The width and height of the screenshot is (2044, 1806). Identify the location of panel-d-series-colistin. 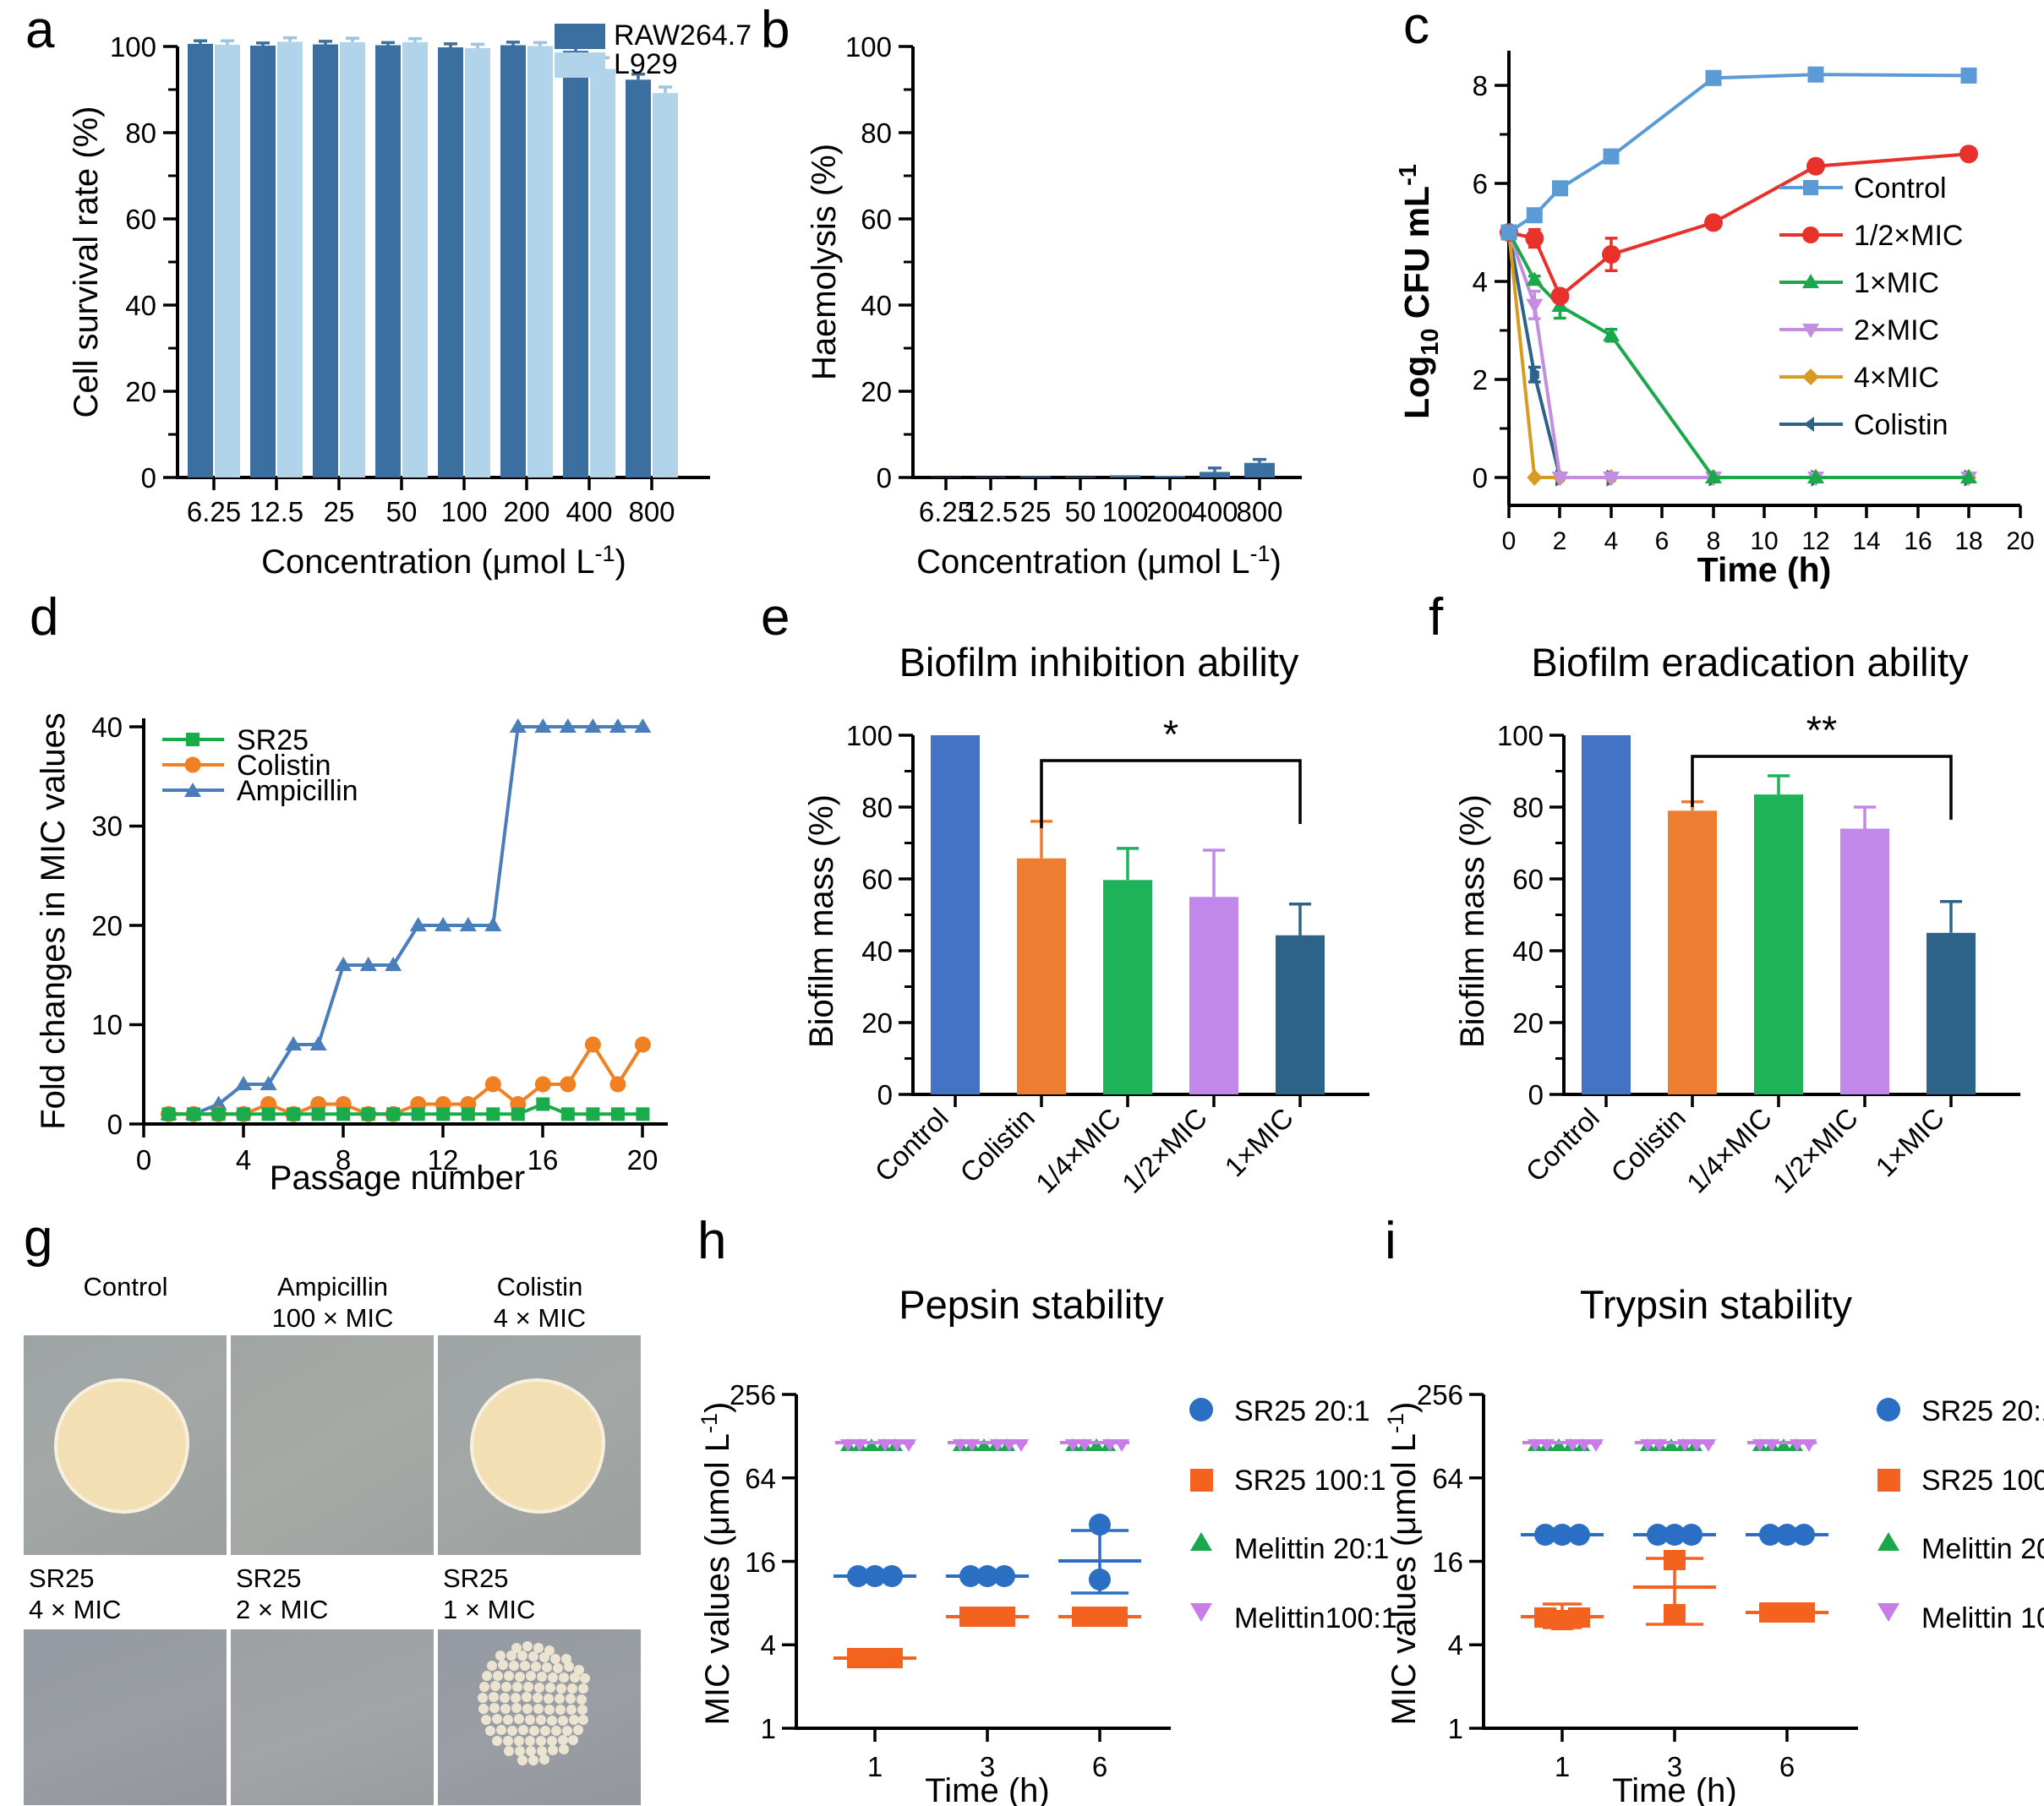
(406, 1079).